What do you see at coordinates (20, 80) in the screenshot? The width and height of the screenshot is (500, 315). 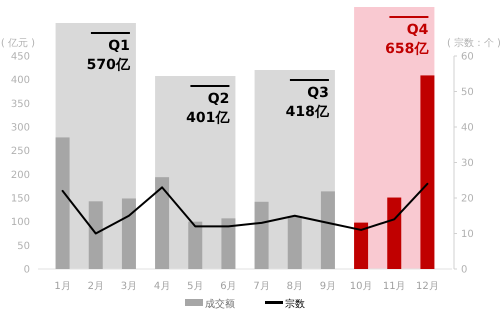 I see `y-tick-label: 400` at bounding box center [20, 80].